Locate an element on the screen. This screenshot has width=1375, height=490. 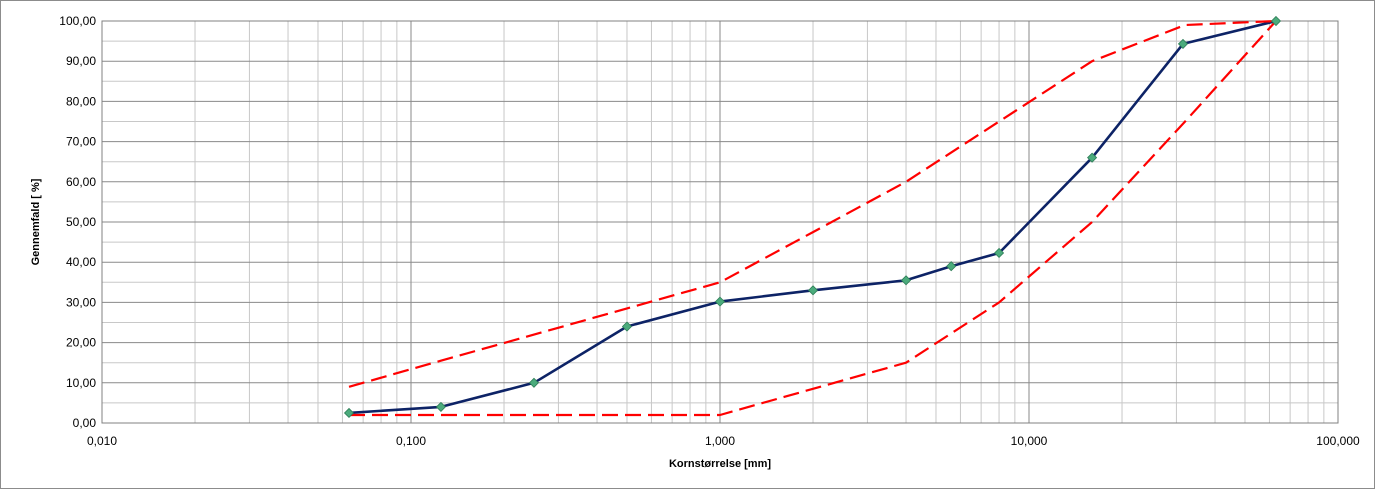
y-tick-label: 70,00 is located at coordinates (81, 142).